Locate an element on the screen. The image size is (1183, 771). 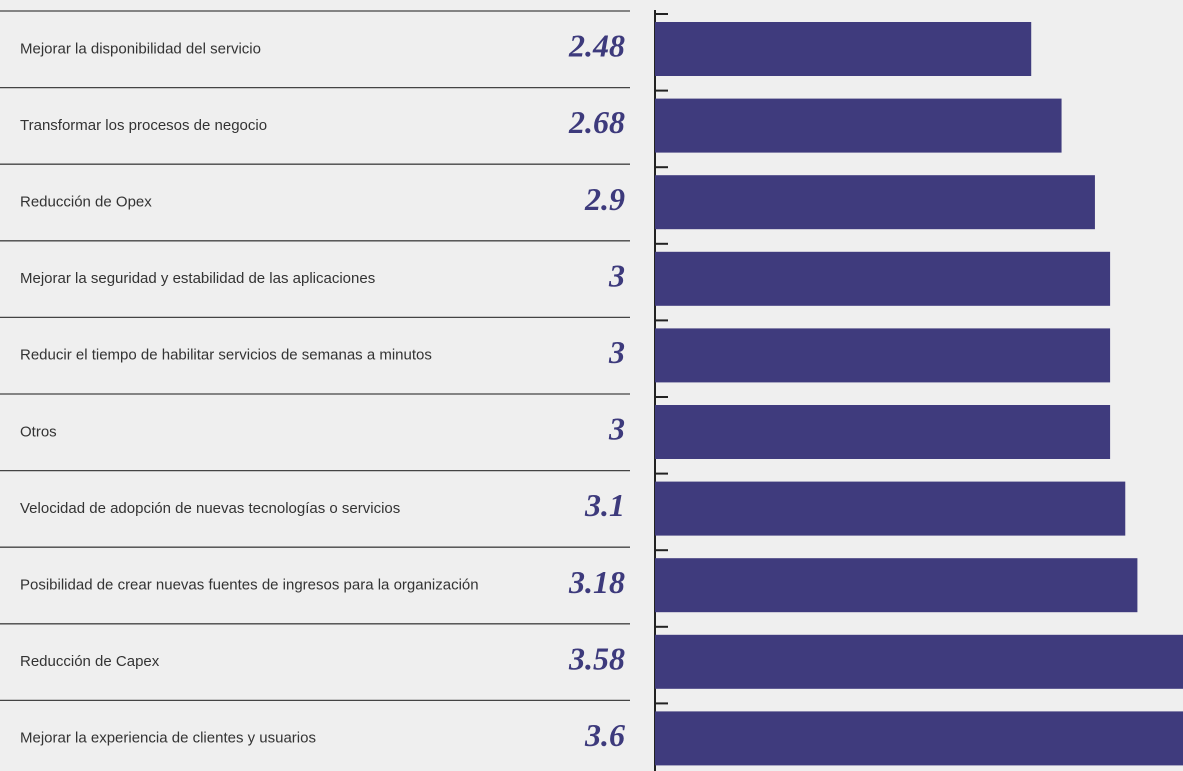
category-label: Otros is located at coordinates (38, 431).